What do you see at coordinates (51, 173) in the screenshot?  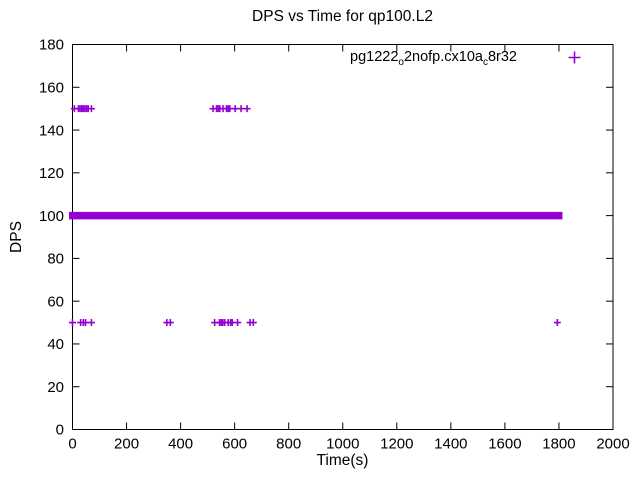 I see `y-tick-label: 120` at bounding box center [51, 173].